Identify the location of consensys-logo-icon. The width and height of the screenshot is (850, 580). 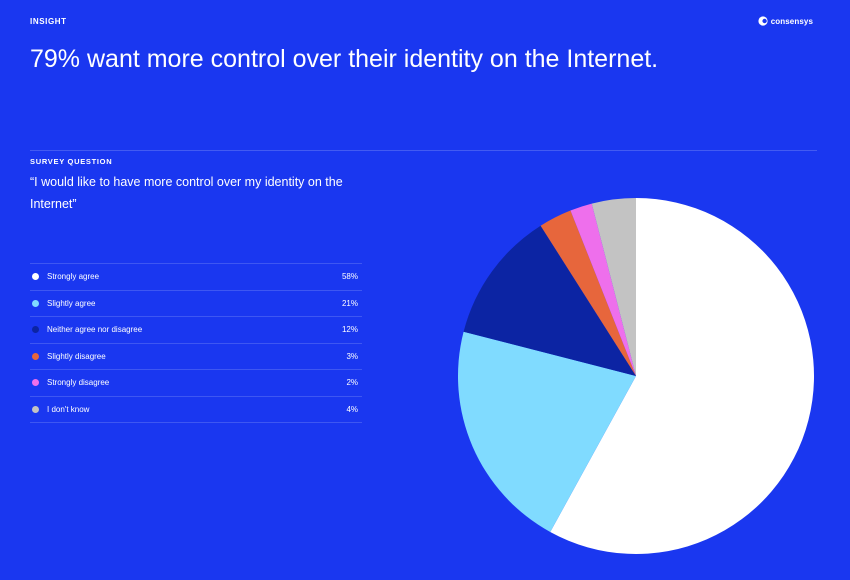
(763, 21).